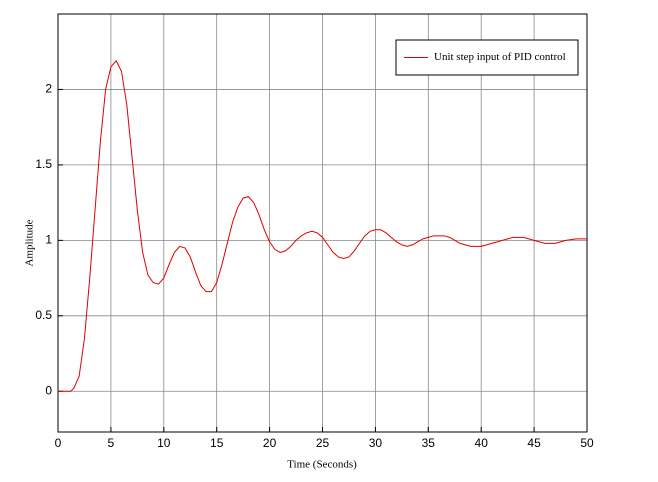 The width and height of the screenshot is (658, 482). I want to click on y-tick-label: 1.5, so click(43, 164).